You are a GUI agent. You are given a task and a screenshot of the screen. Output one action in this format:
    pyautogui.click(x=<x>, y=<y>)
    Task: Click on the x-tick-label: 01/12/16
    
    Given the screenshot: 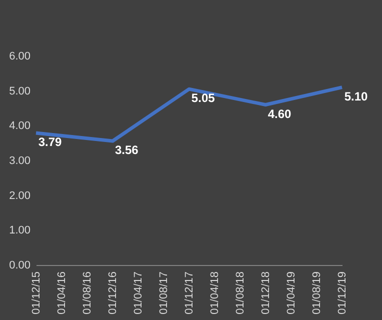 What is the action you would take?
    pyautogui.click(x=113, y=293)
    